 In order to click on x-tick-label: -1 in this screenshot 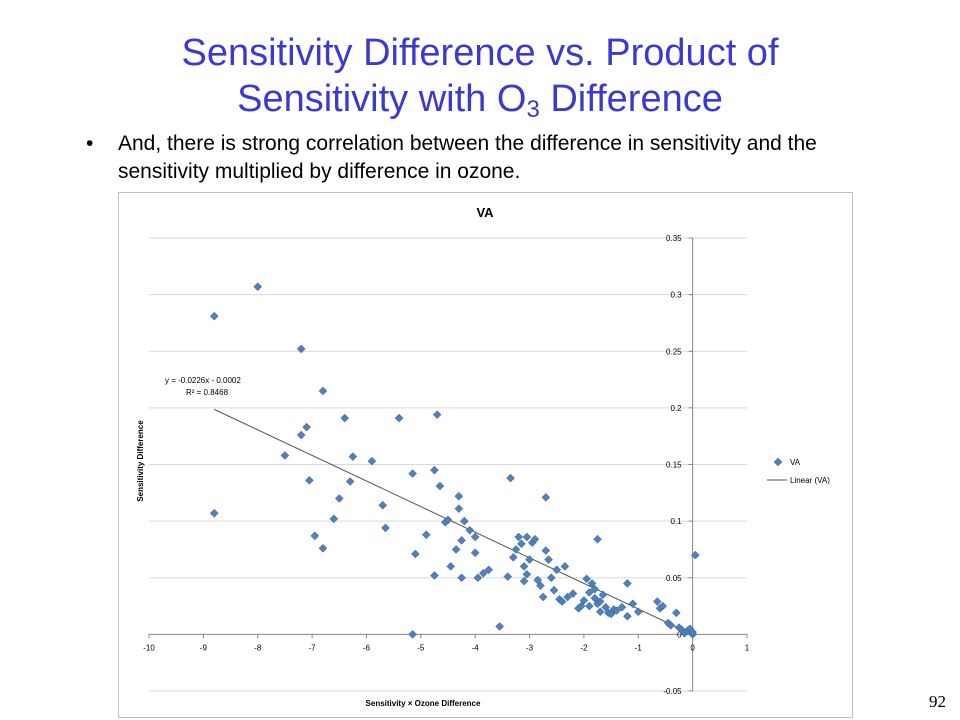, I will do `click(639, 647)`.